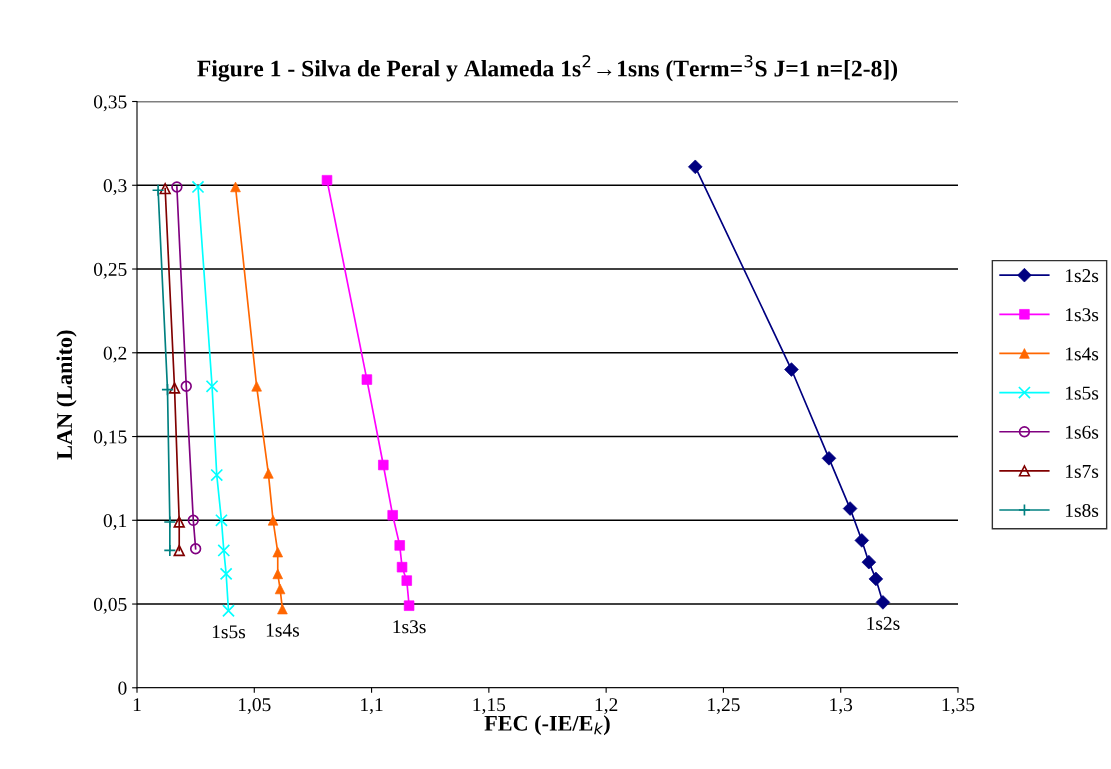 This screenshot has width=1111, height=769. I want to click on x-tick-label: 1,25, so click(724, 706).